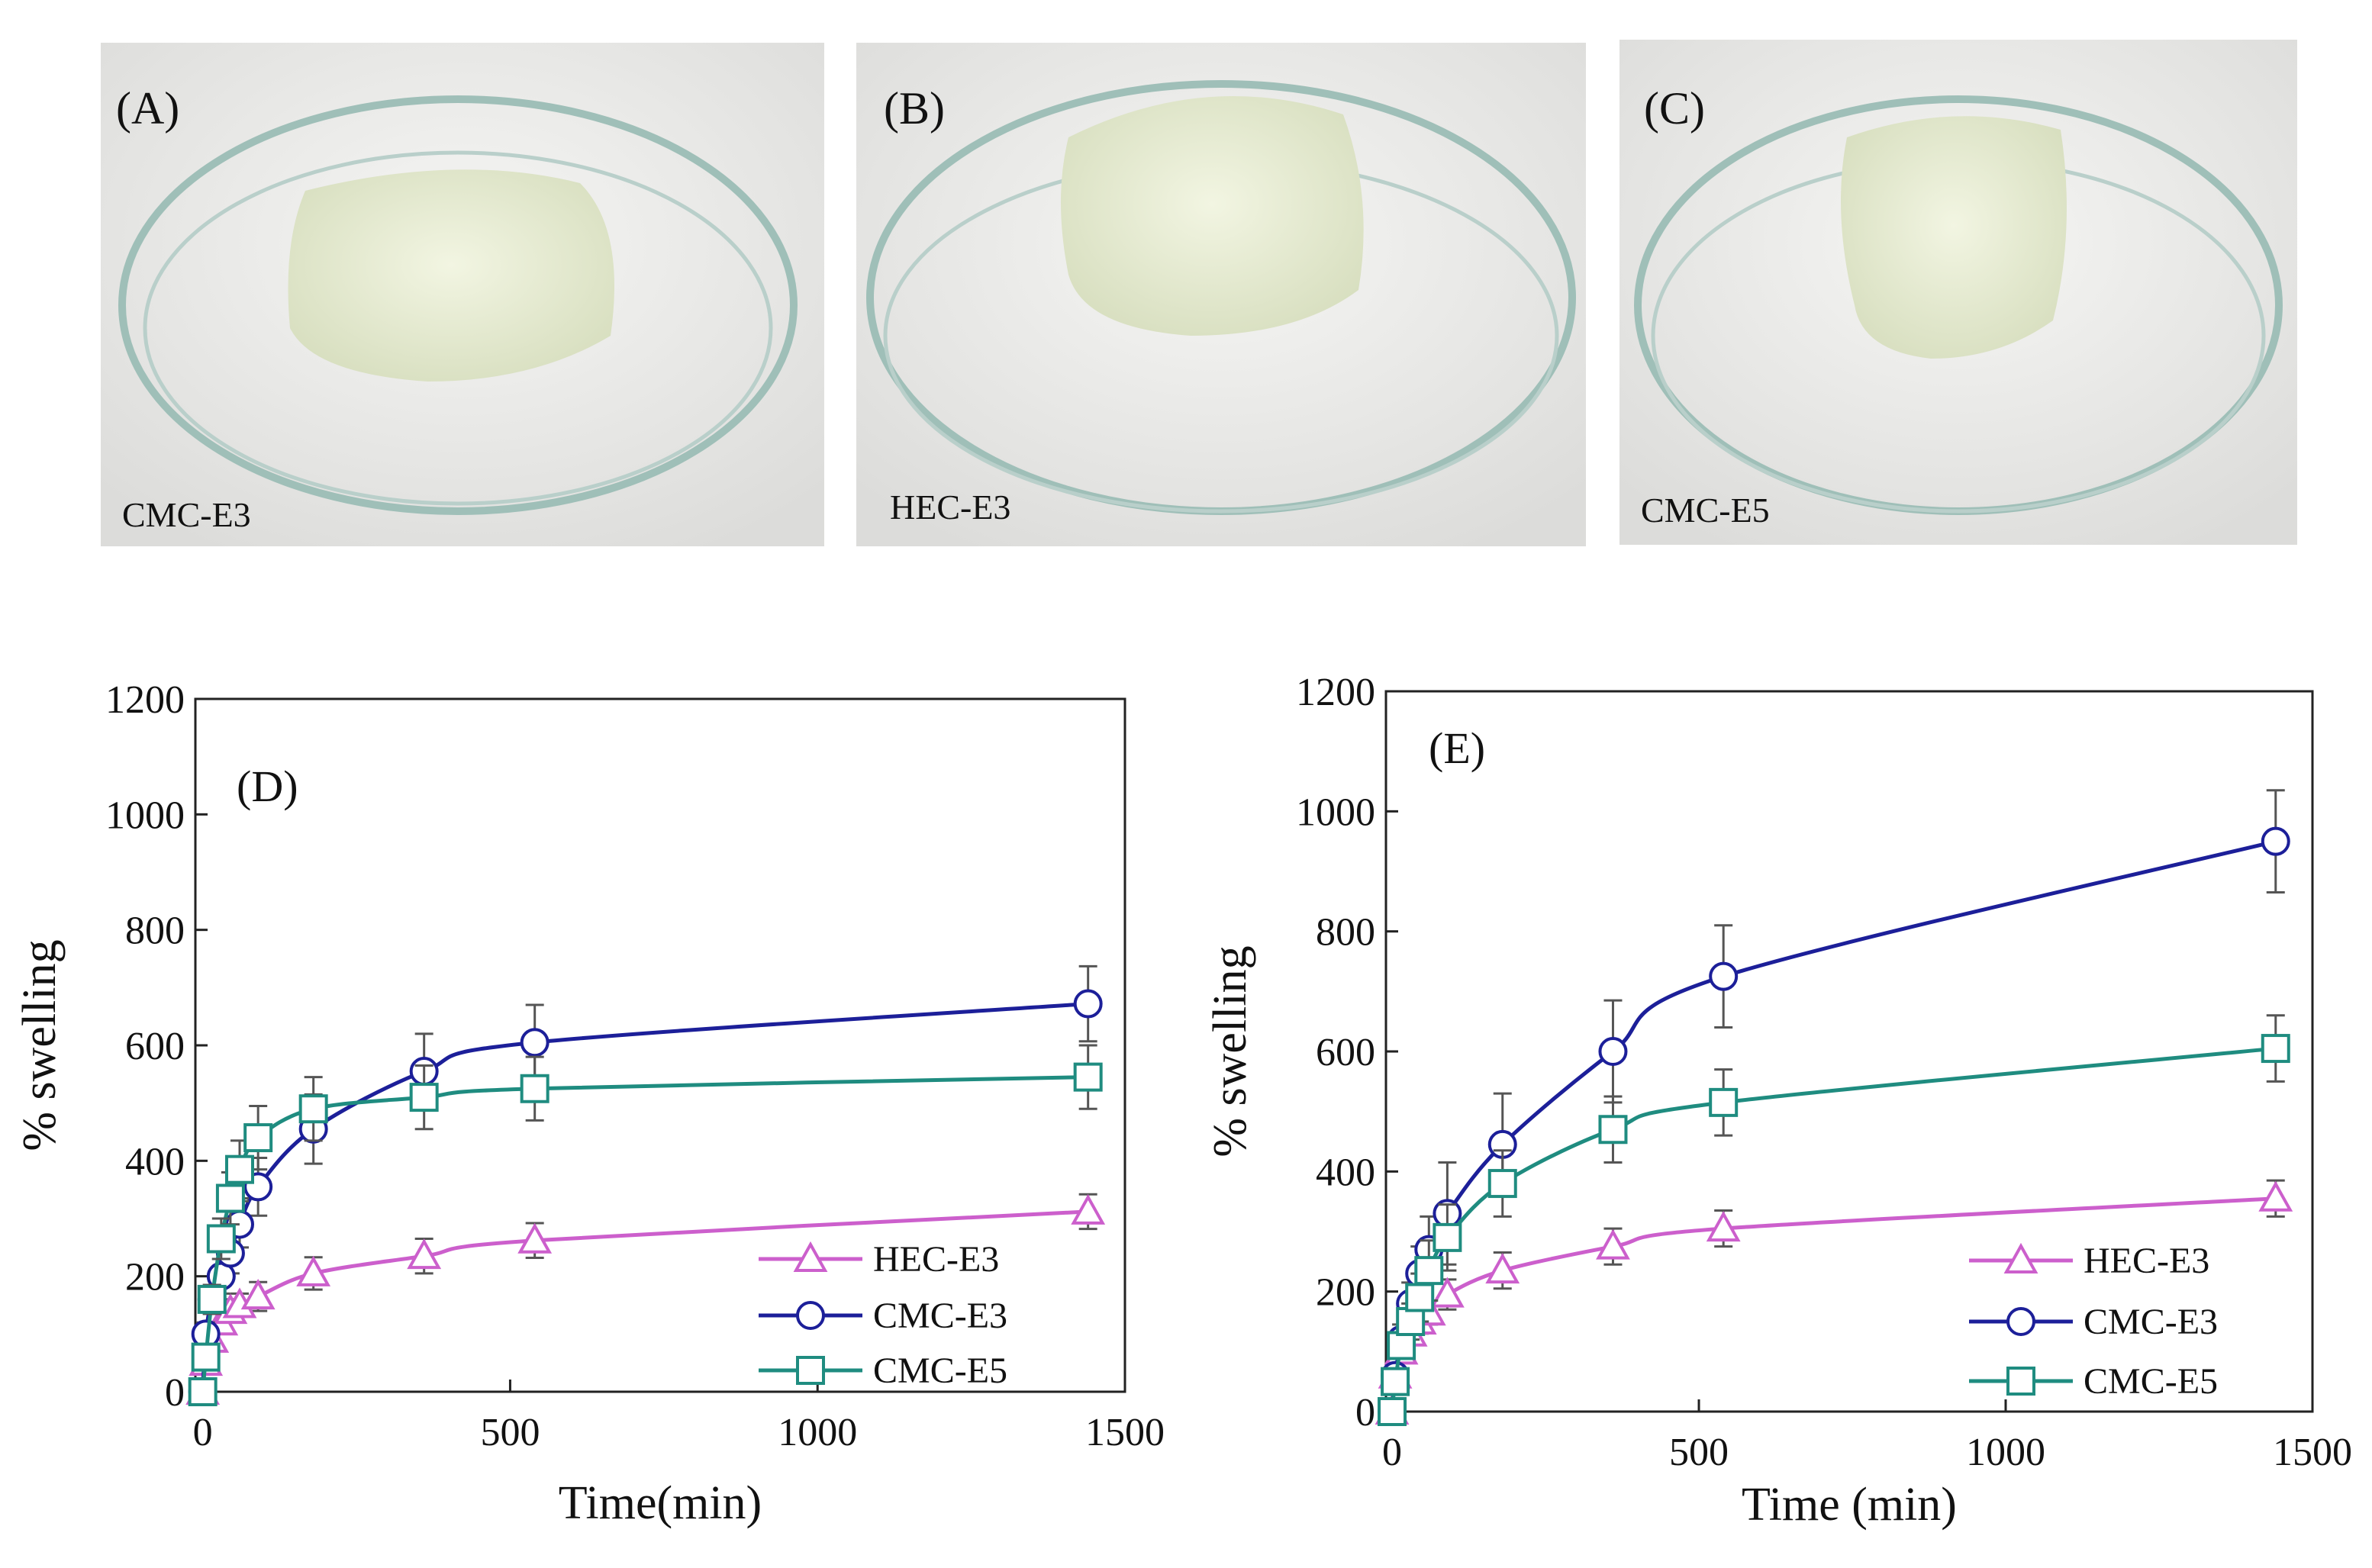 The image size is (2372, 1568). Describe the element at coordinates (1675, 108) in the screenshot. I see `photo-label: (C)` at that location.